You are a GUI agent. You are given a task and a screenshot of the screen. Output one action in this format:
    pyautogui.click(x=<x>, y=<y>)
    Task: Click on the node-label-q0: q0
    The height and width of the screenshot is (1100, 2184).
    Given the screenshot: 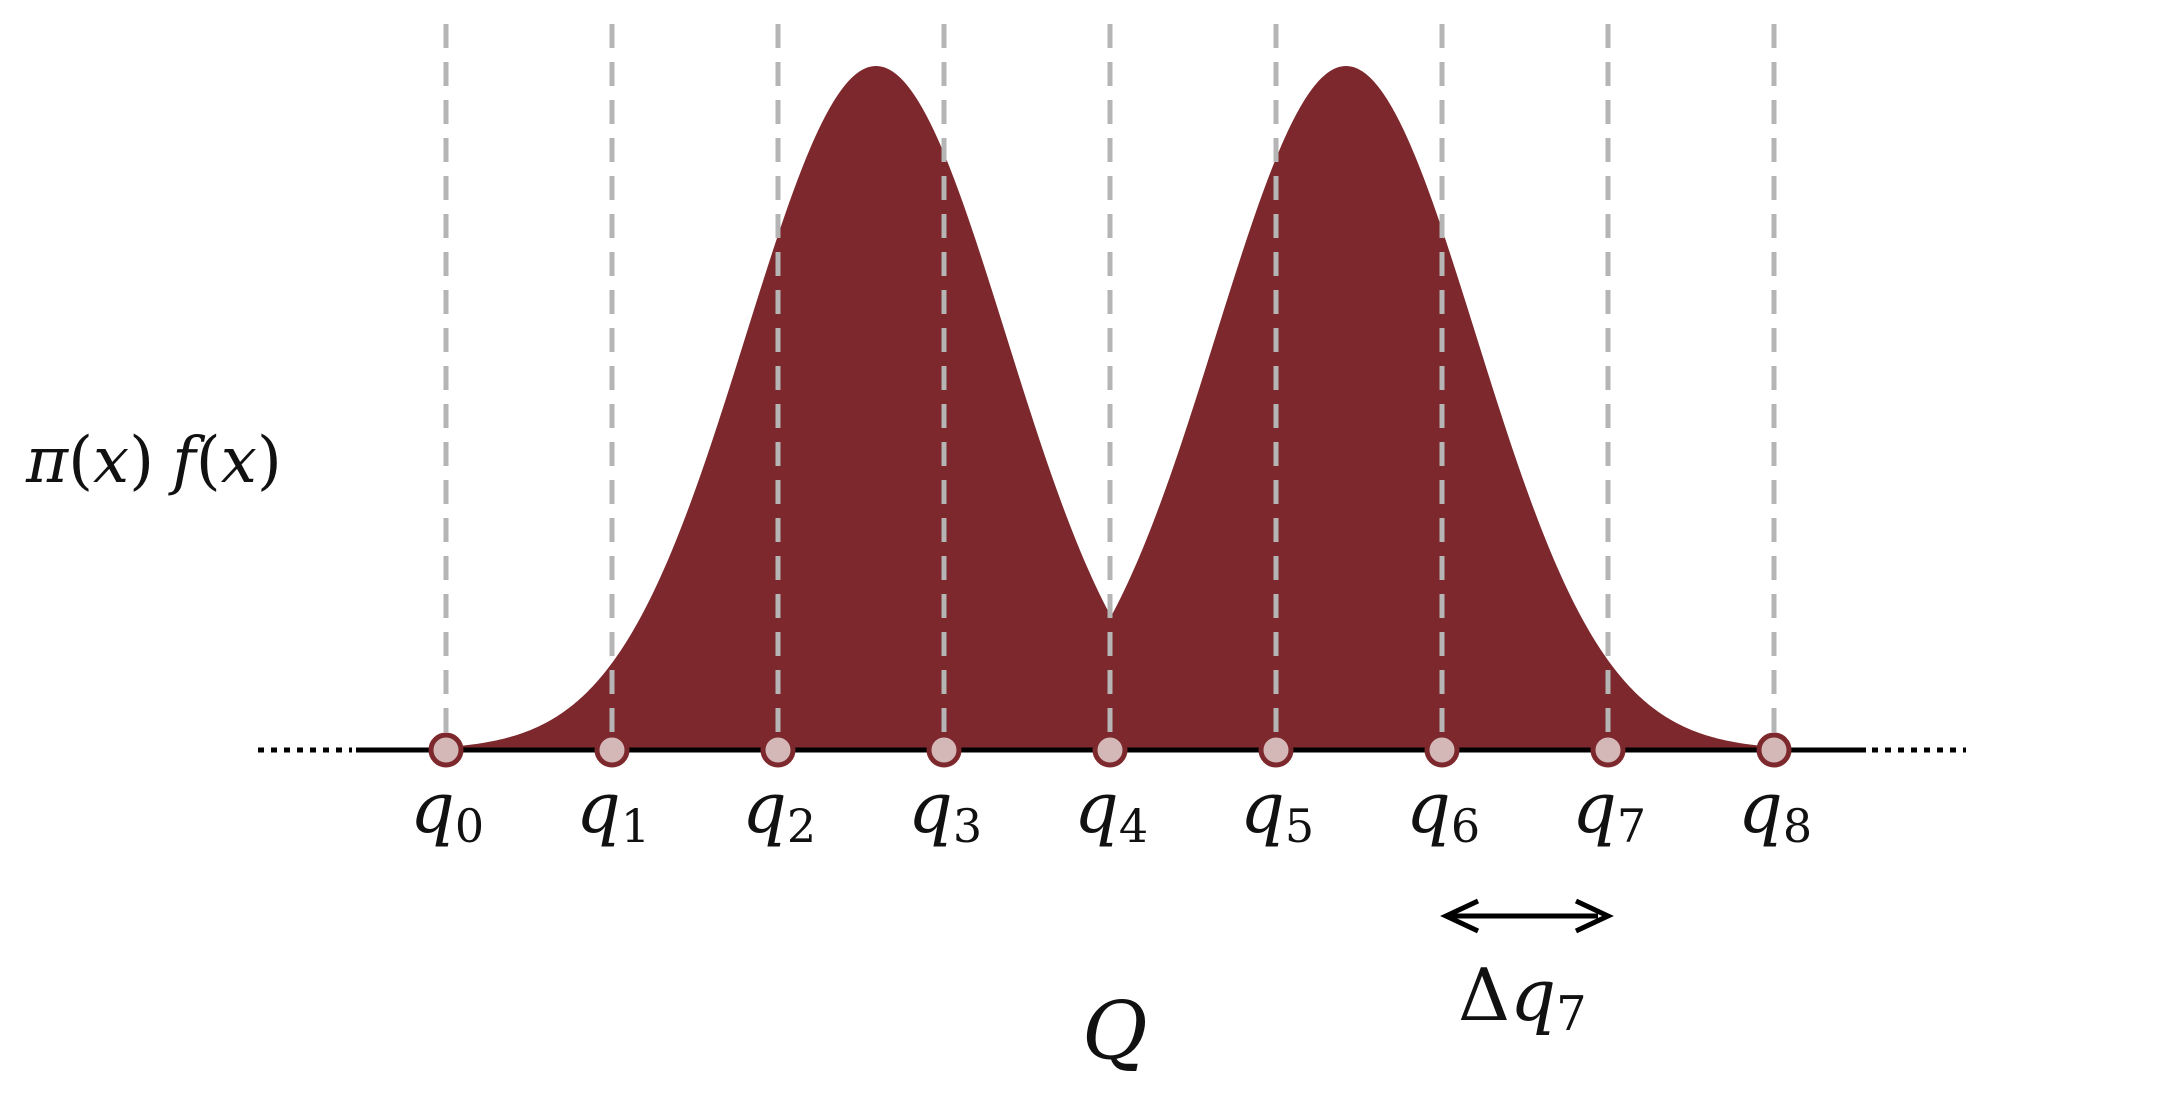 What is the action you would take?
    pyautogui.click(x=447, y=810)
    